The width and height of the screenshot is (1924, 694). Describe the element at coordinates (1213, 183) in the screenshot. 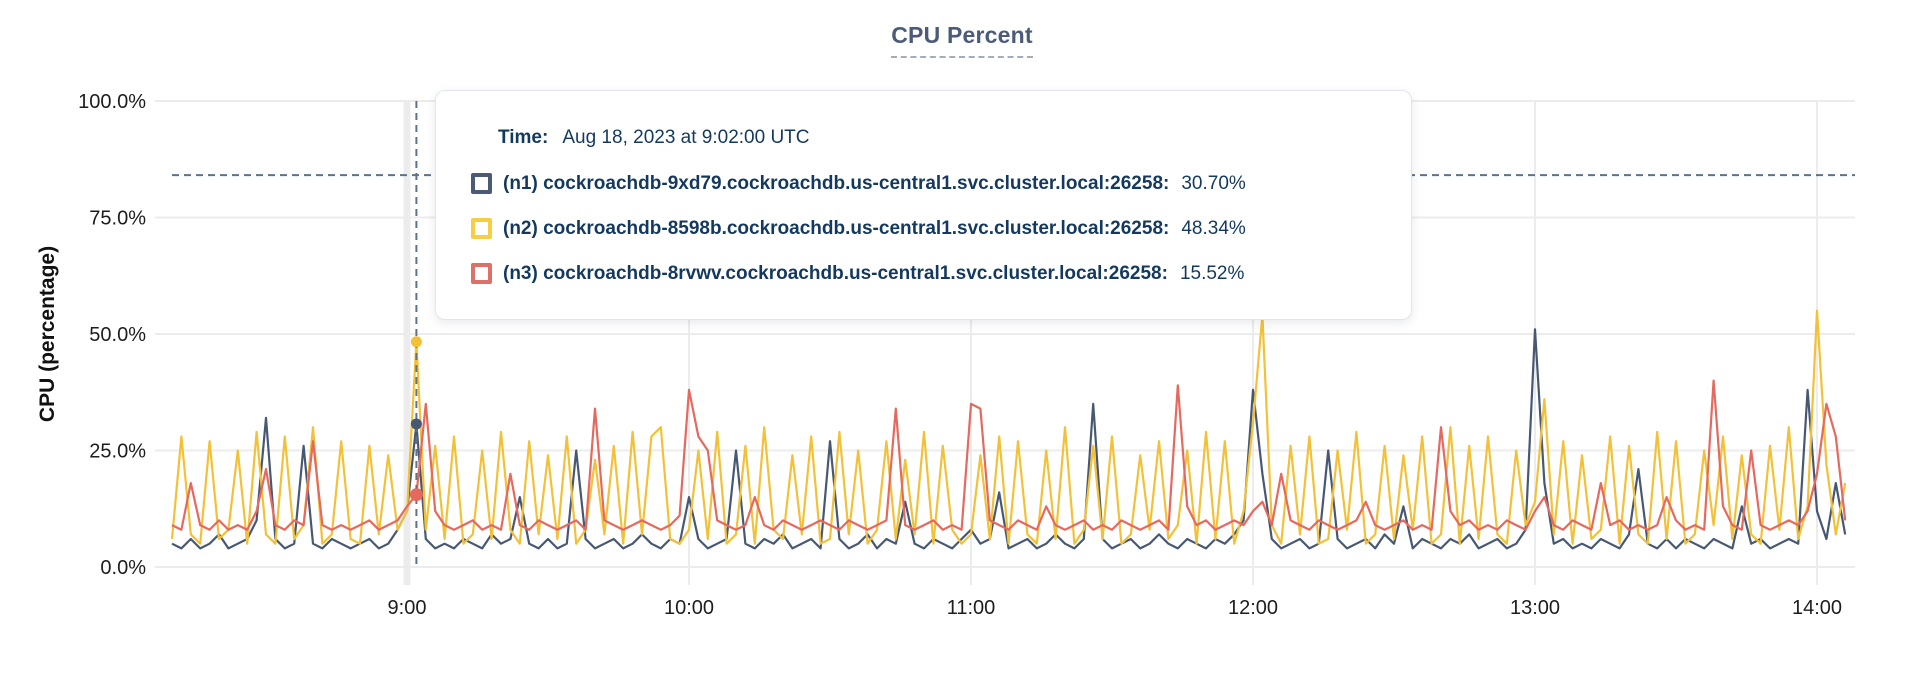

I see `series-value: 30.70%` at that location.